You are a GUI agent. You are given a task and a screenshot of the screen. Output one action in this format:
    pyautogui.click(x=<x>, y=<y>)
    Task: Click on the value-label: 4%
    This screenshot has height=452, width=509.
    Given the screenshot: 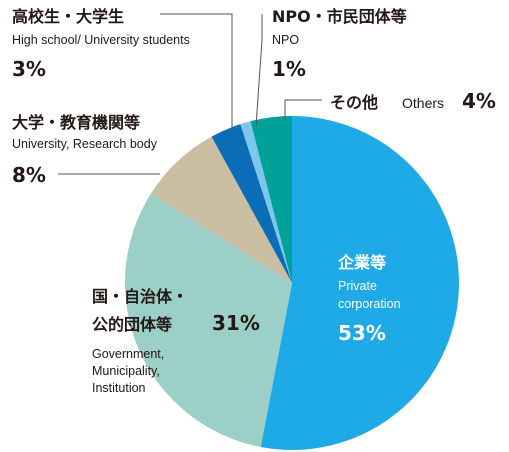 What is the action you would take?
    pyautogui.click(x=479, y=101)
    